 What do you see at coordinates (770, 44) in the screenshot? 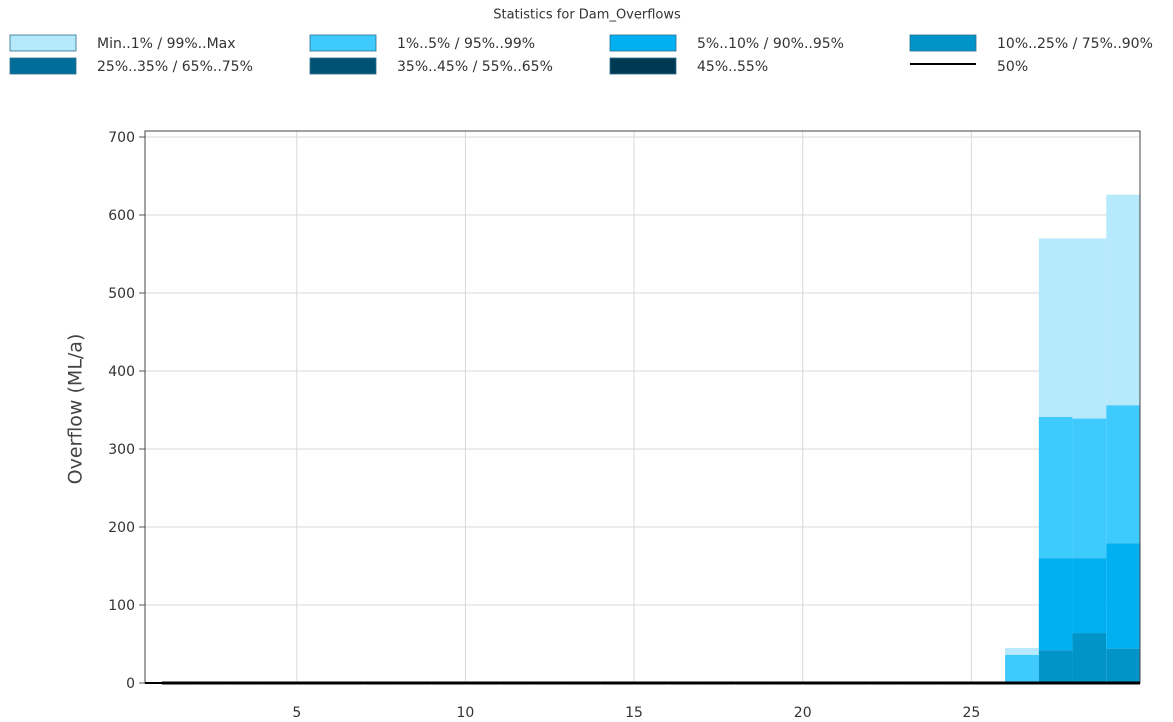
I see `legend-label: 5%..10% / 90%..95%` at bounding box center [770, 44].